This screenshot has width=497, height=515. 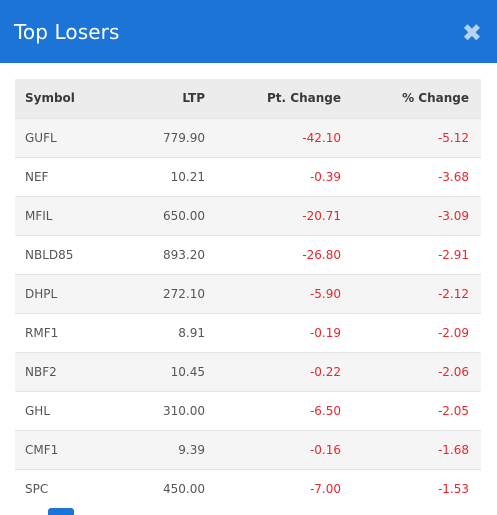 I want to click on cell-pt-change: -0.22, so click(x=325, y=371).